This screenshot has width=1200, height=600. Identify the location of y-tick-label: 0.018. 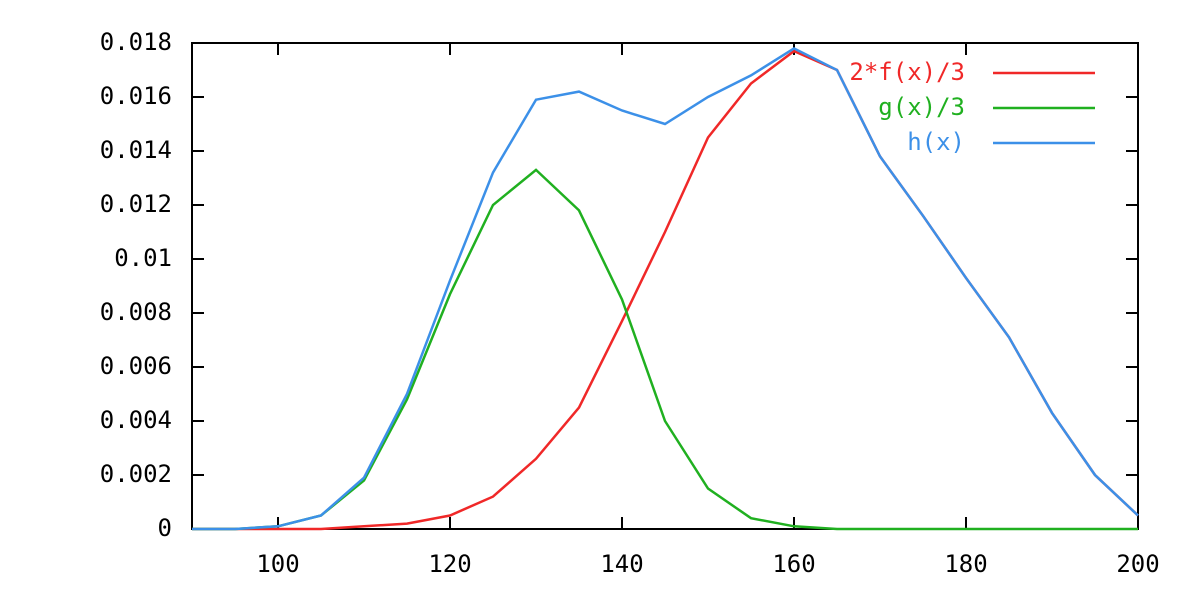
(136, 42).